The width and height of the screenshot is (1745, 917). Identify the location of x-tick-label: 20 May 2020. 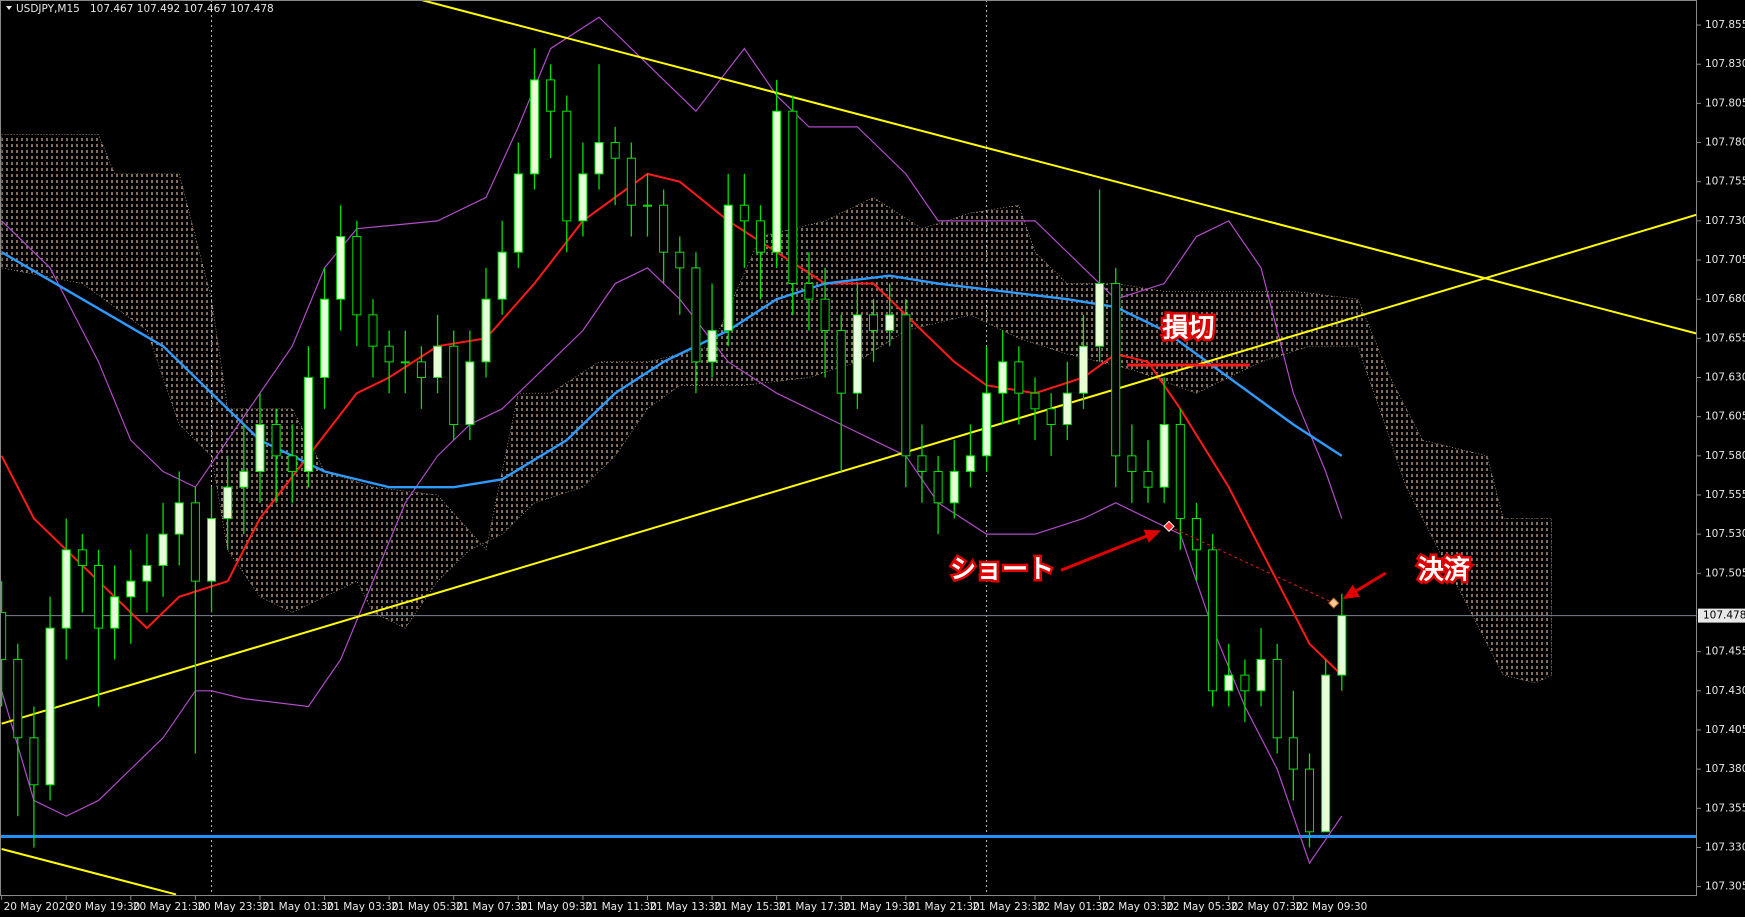
(38, 907).